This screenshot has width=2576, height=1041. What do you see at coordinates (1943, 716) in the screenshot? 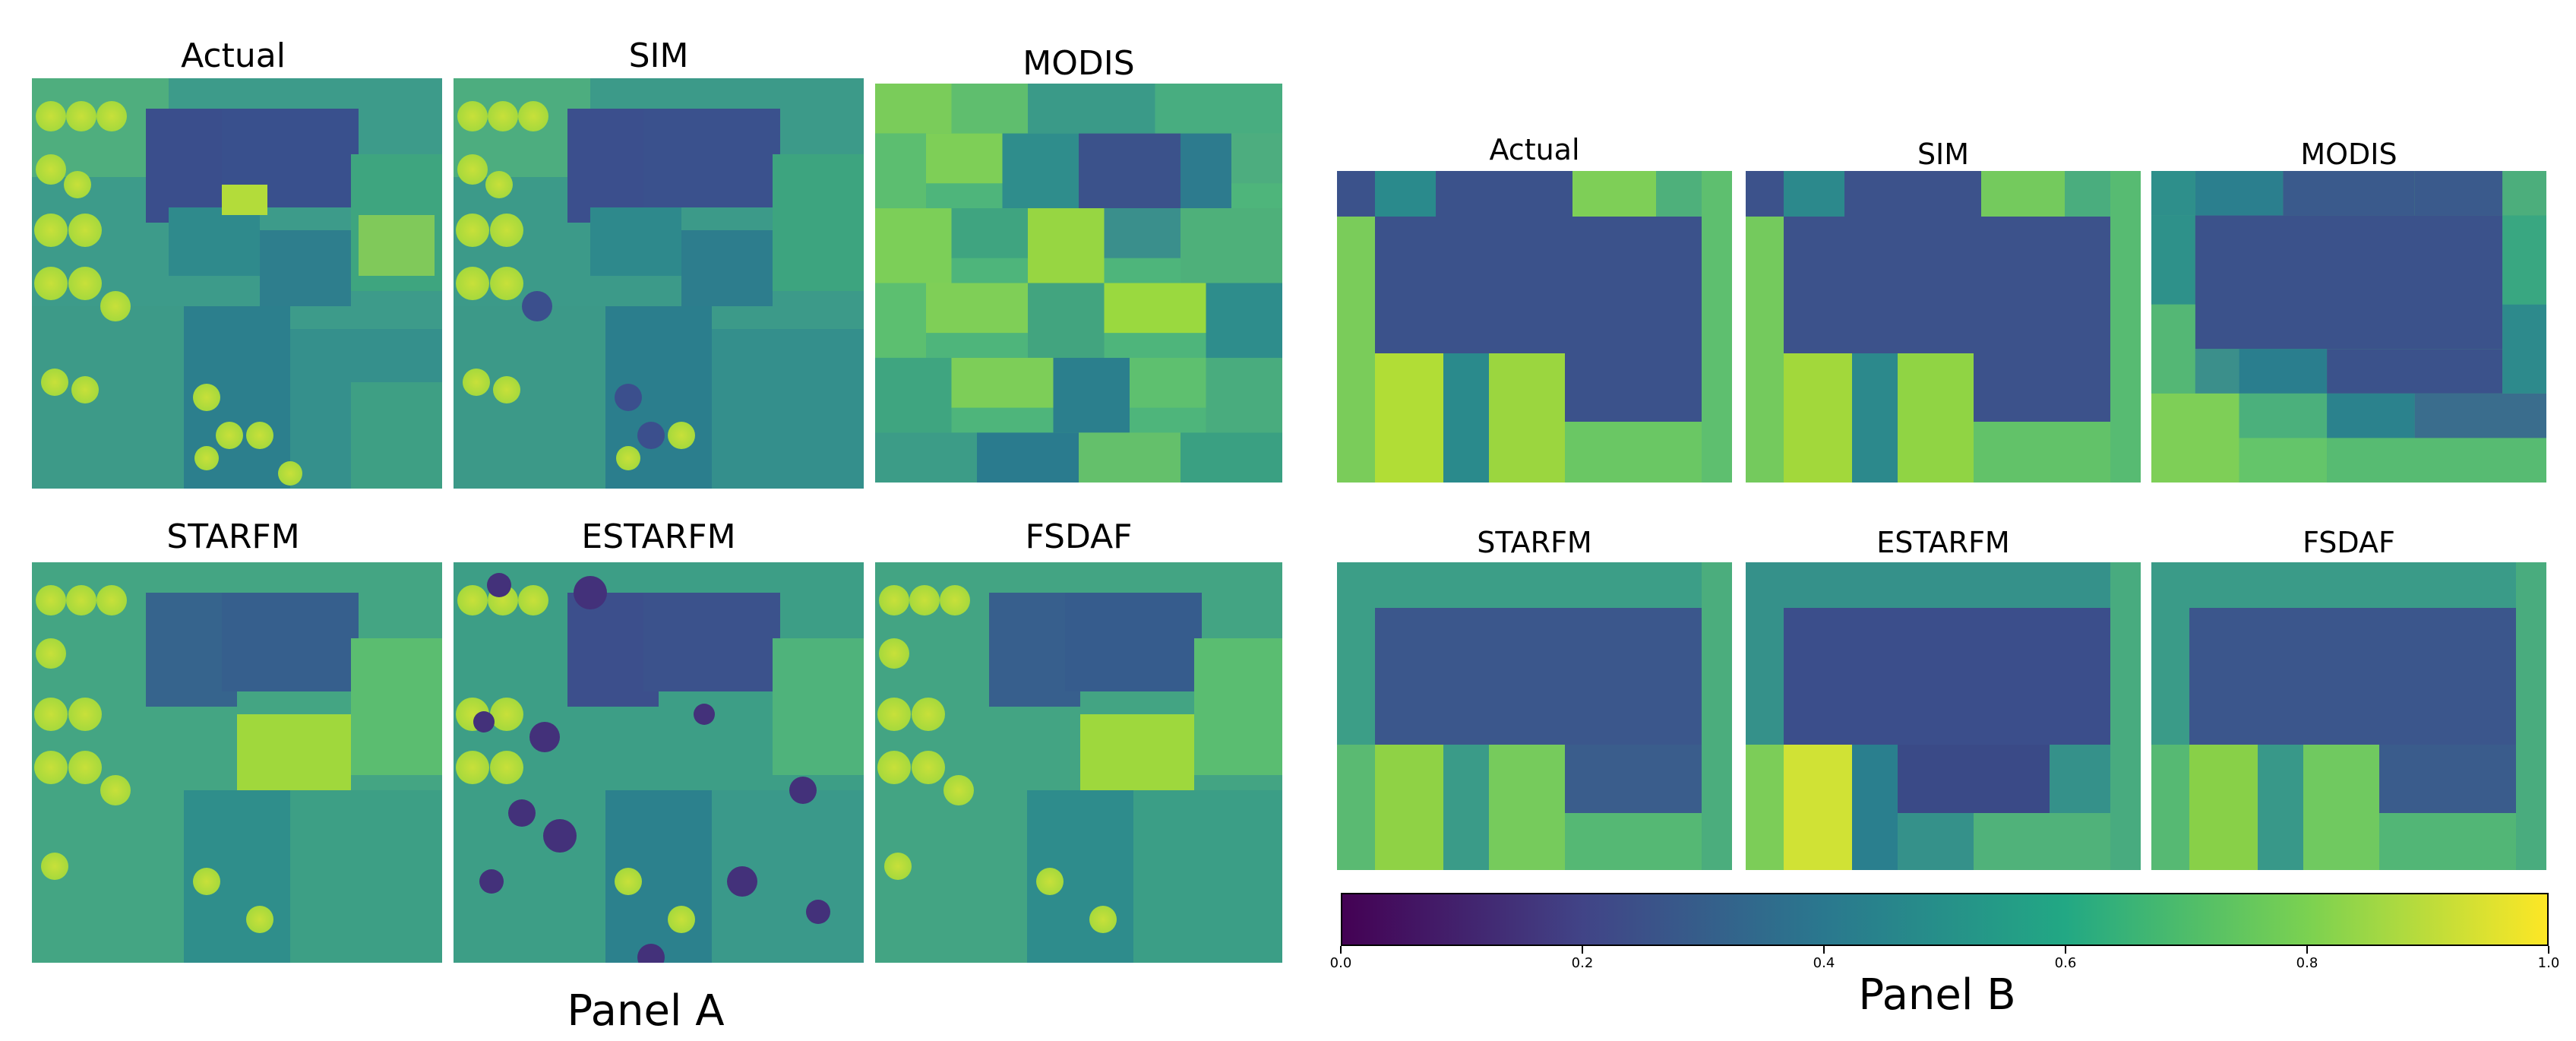
I see `panel-b-estarfm-image` at bounding box center [1943, 716].